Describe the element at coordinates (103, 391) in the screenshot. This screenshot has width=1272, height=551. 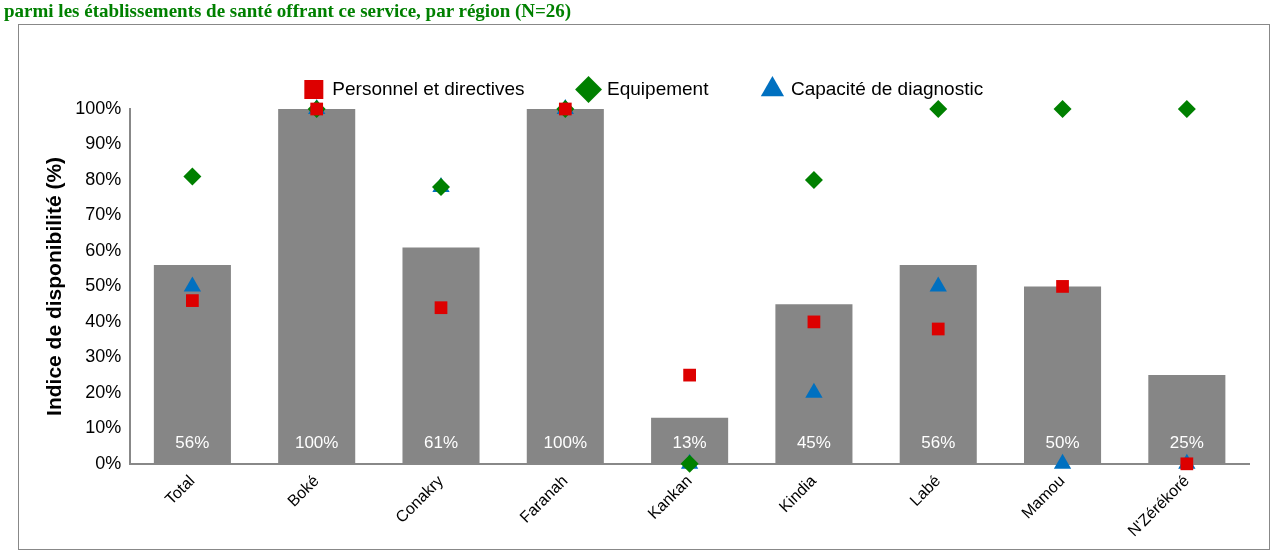
I see `y-tick-label: 20%` at that location.